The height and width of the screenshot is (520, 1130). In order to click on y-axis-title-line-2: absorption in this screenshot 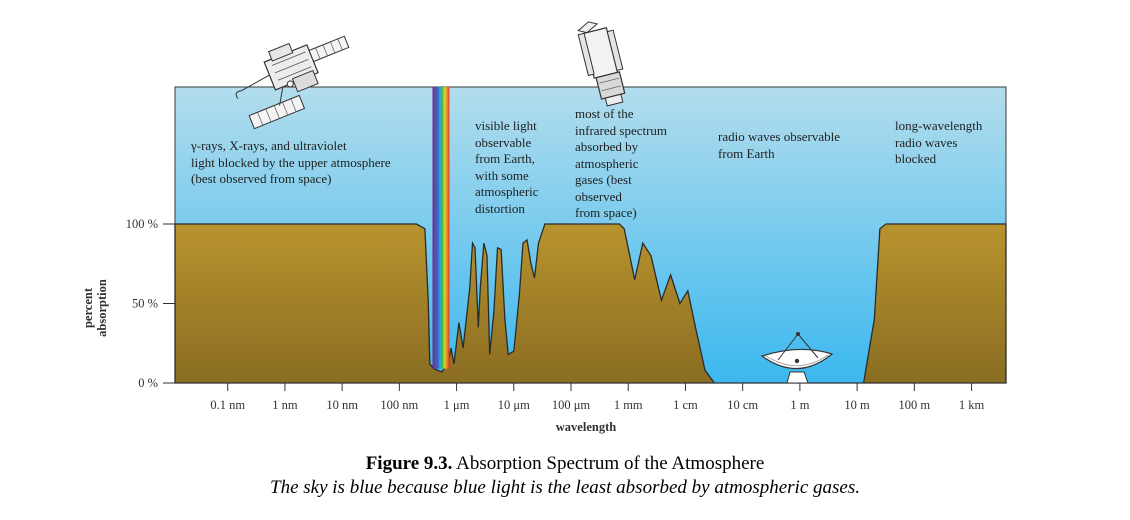, I will do `click(102, 308)`.